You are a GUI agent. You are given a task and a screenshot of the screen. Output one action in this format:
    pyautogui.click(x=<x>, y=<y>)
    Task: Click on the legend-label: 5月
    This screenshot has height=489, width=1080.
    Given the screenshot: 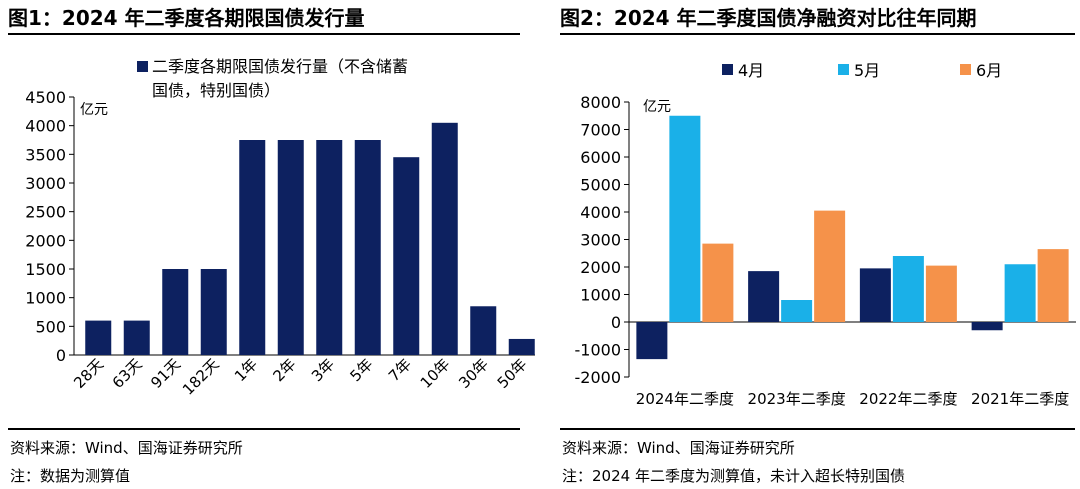 What is the action you would take?
    pyautogui.click(x=867, y=70)
    